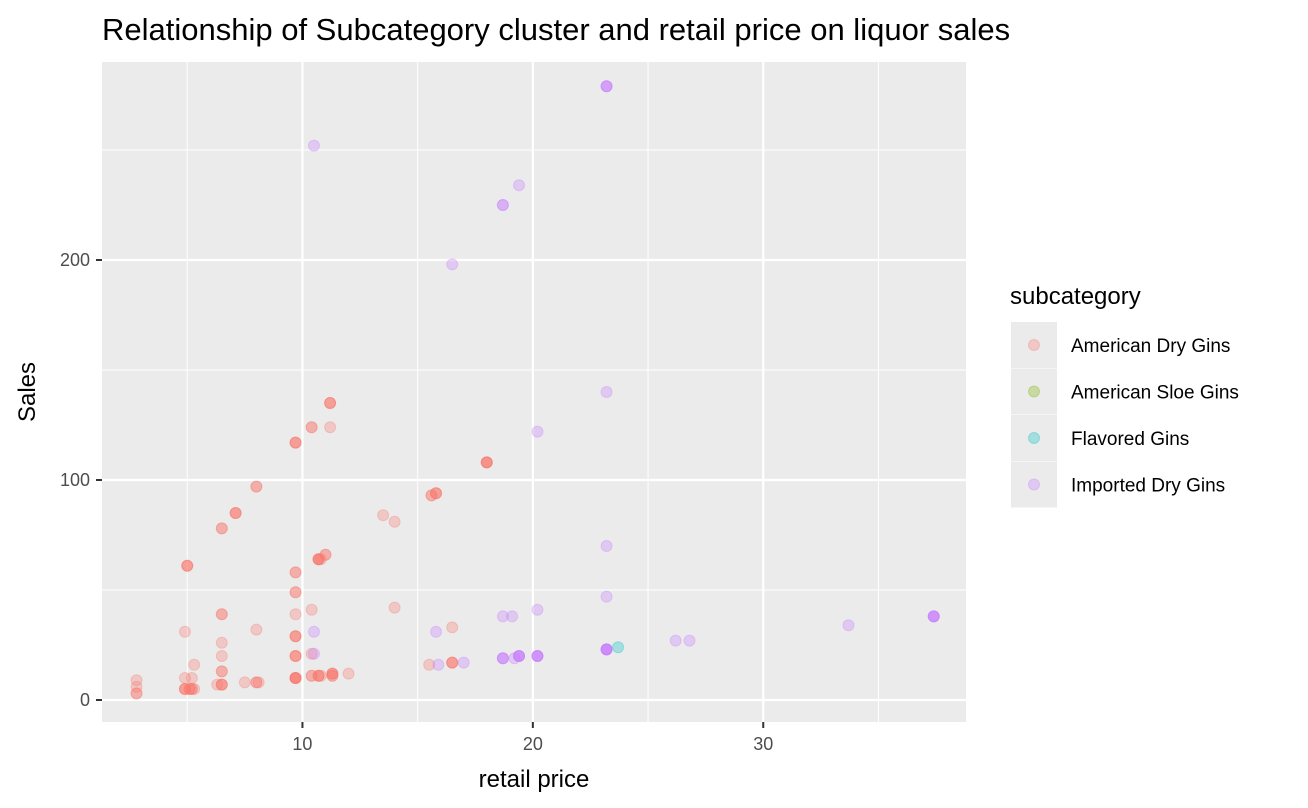 The image size is (1308, 808). I want to click on y-tick-label: 100, so click(75, 480).